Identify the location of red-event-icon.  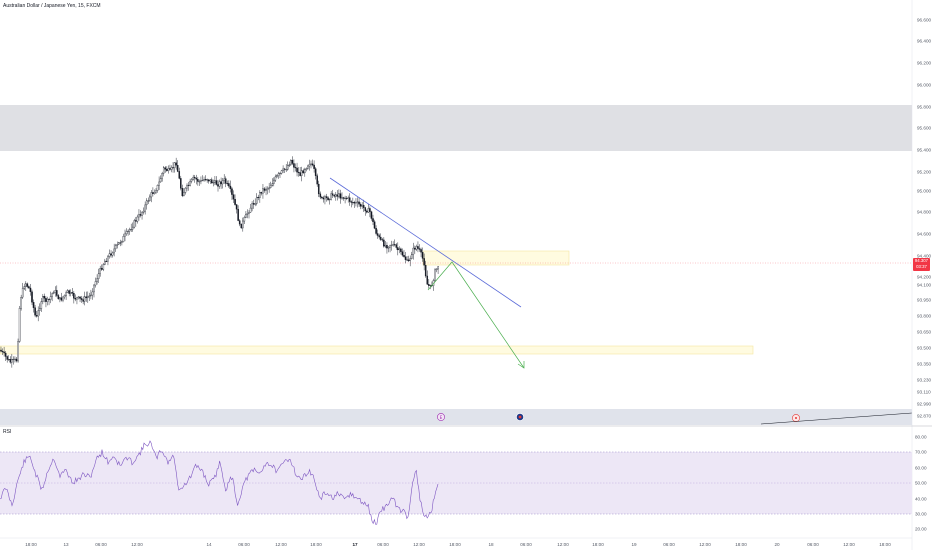
(796, 418).